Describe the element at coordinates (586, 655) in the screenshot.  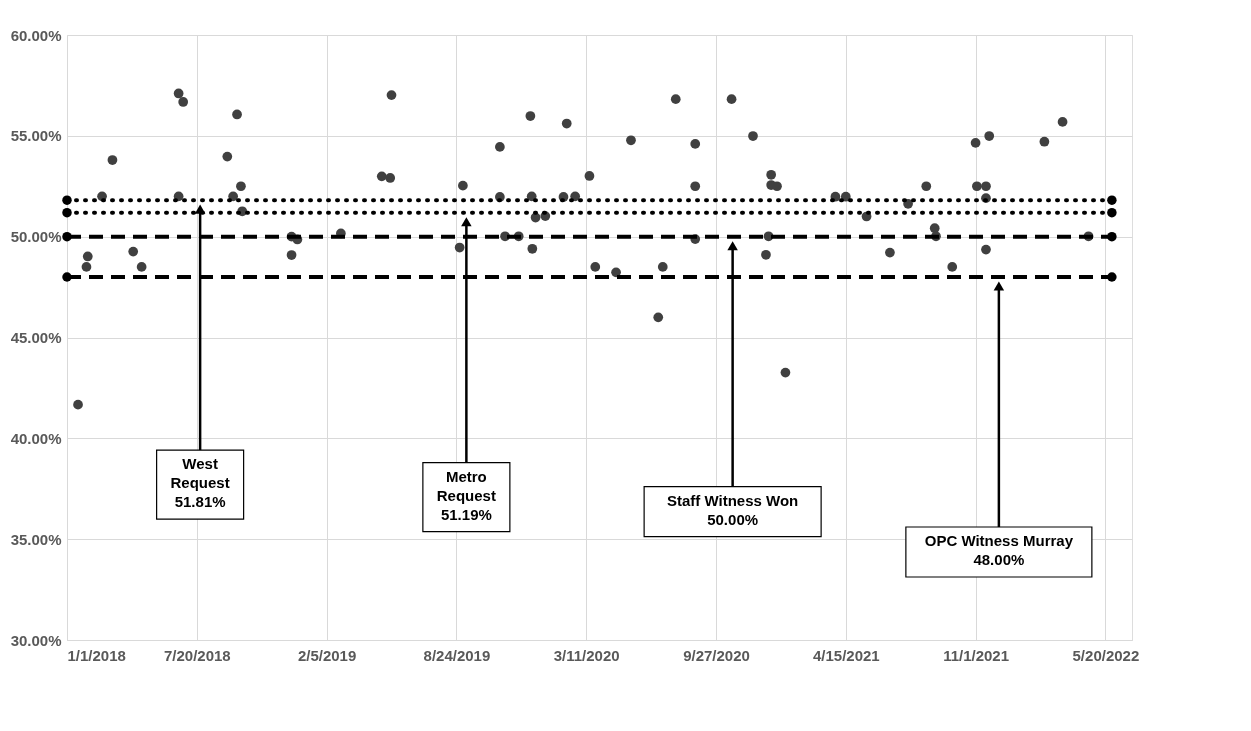
I see `x-tick-label: 3/11/2020` at that location.